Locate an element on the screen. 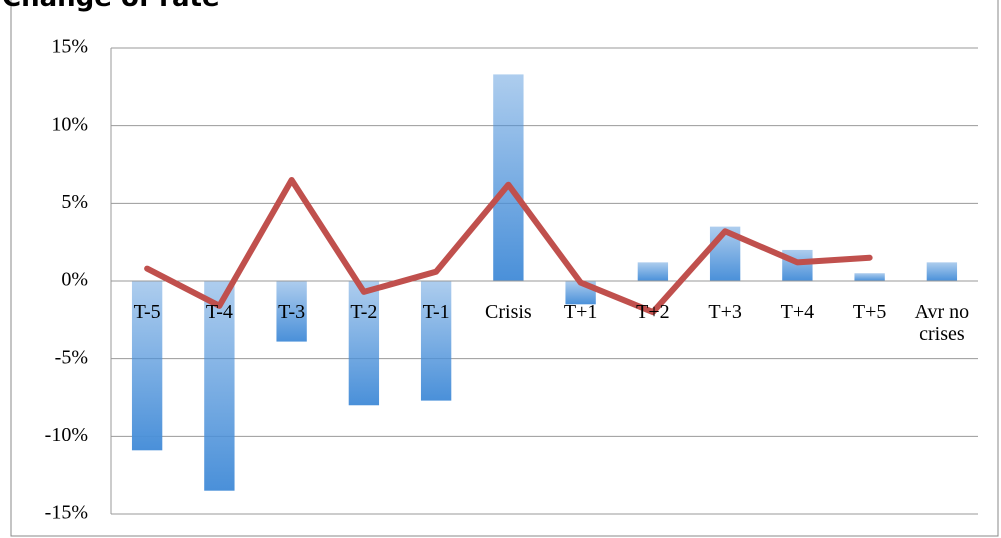 The height and width of the screenshot is (538, 1001). x-tick-label: Crisis is located at coordinates (508, 312).